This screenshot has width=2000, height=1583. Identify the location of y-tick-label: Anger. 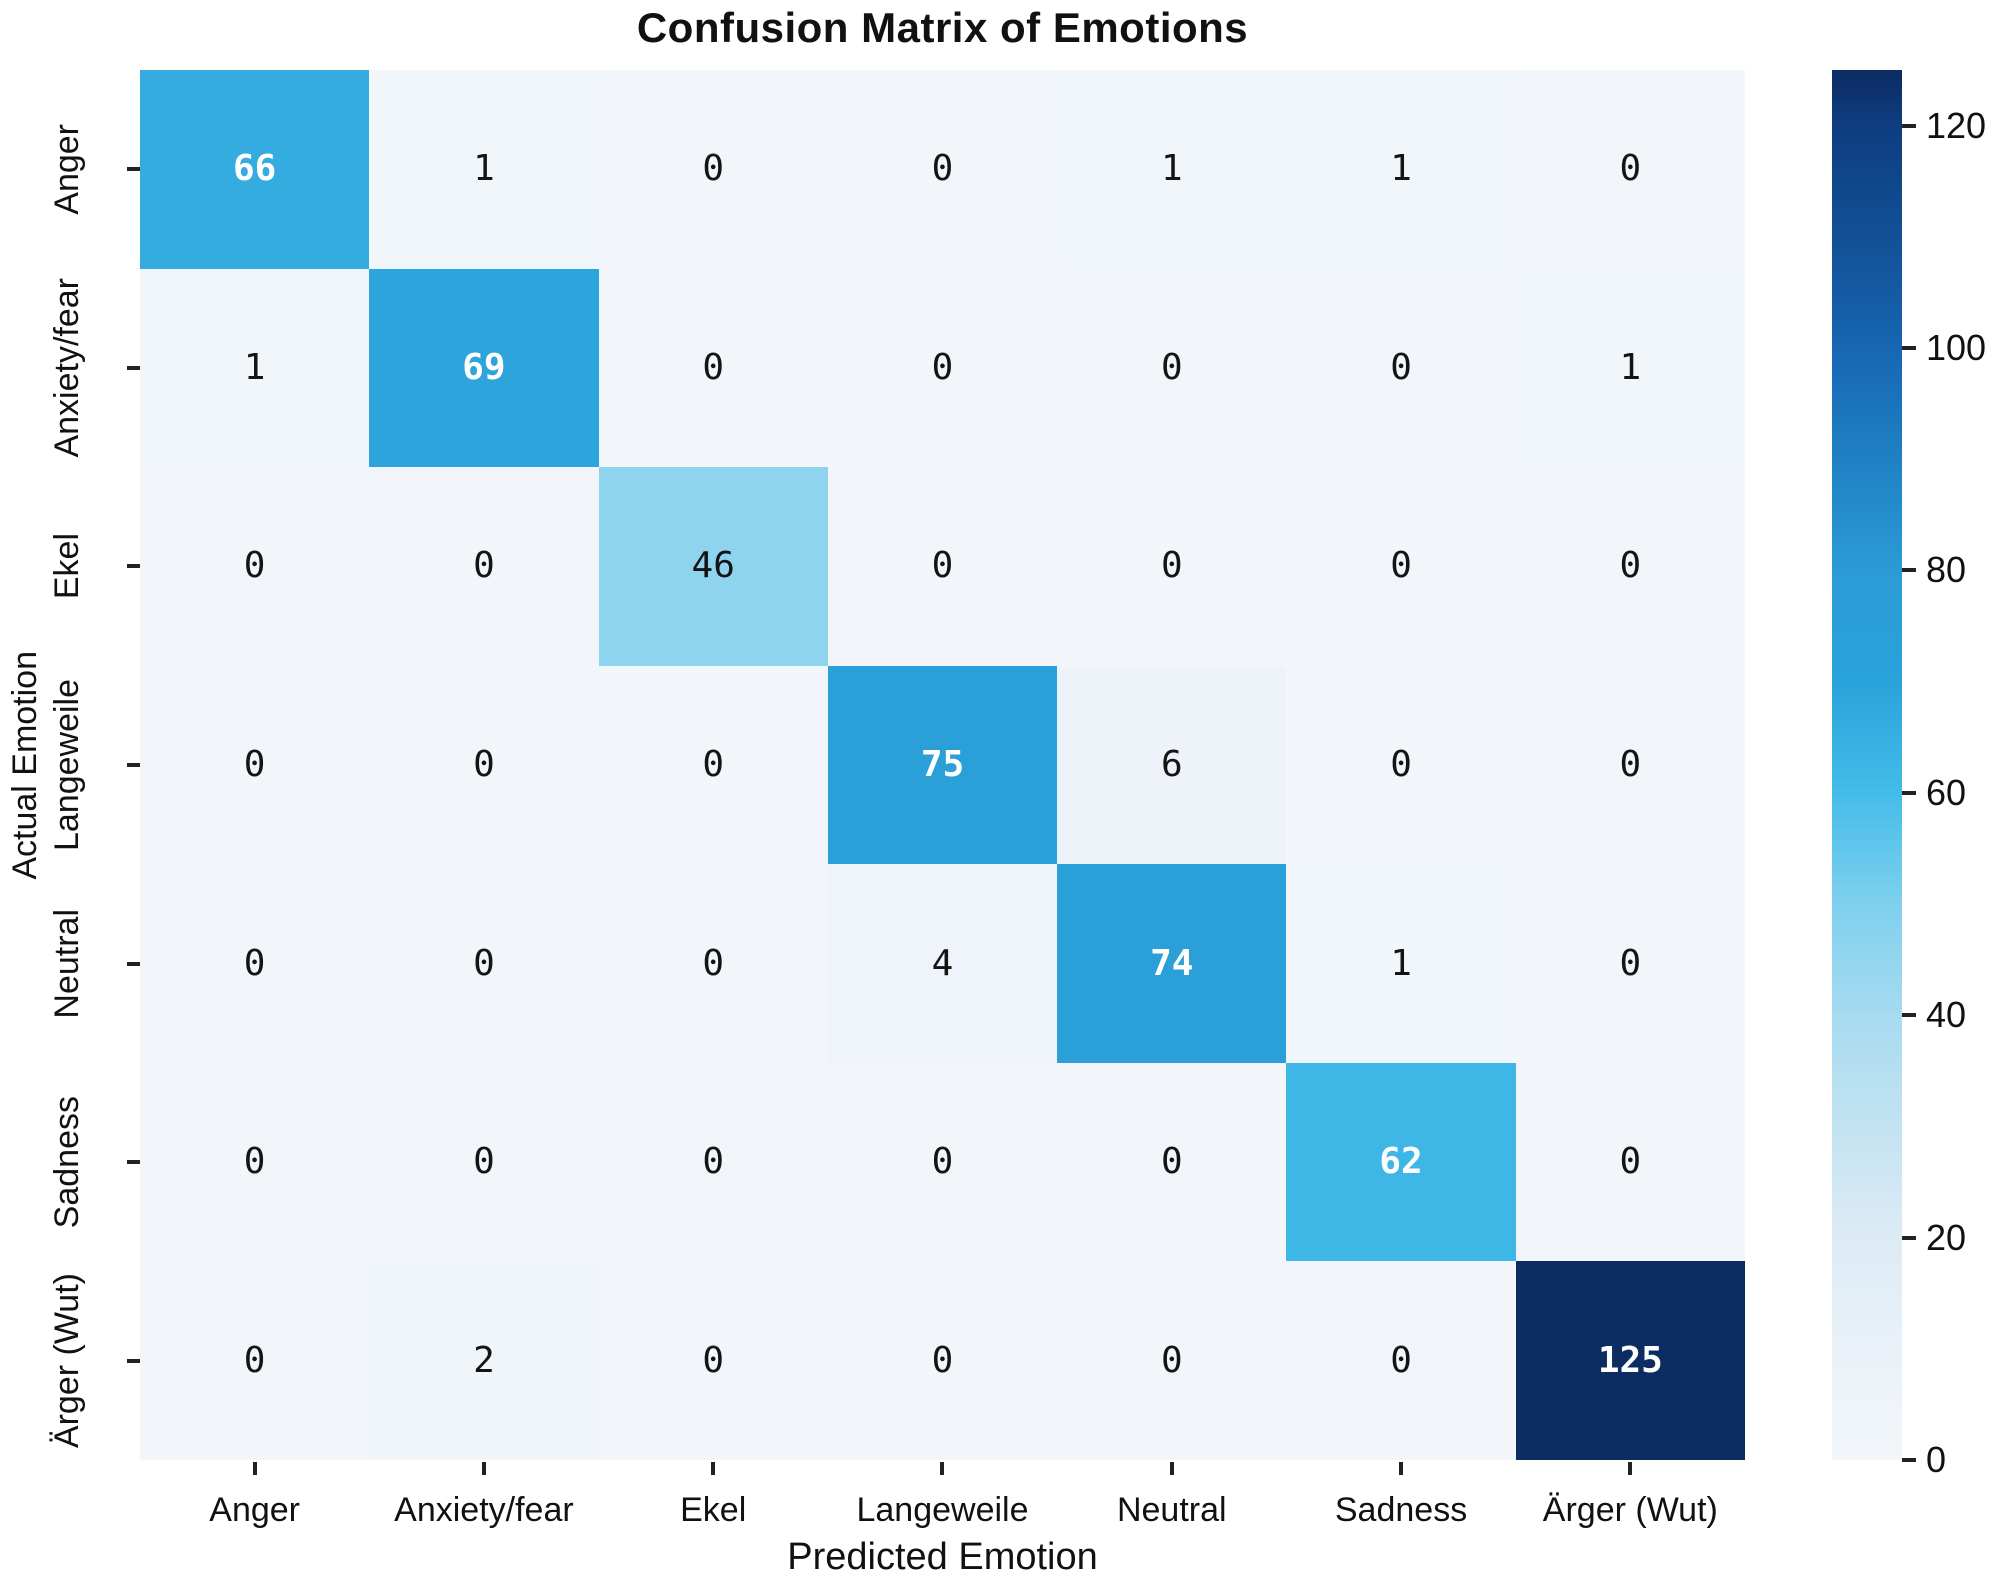
(67, 169).